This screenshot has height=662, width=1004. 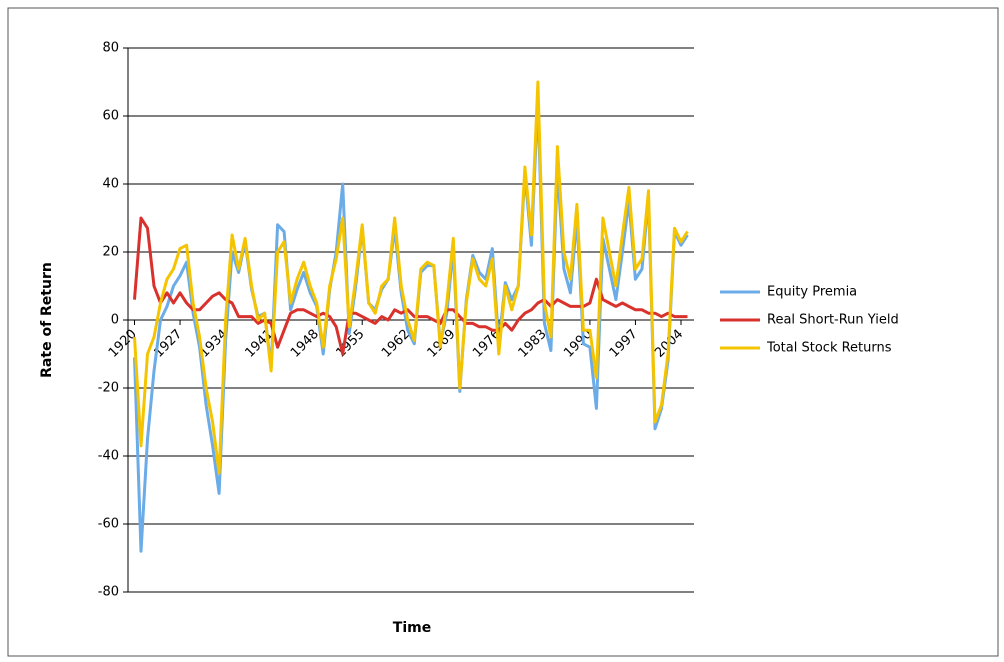 I want to click on legend-label: Real Short-Run Yield, so click(x=833, y=320).